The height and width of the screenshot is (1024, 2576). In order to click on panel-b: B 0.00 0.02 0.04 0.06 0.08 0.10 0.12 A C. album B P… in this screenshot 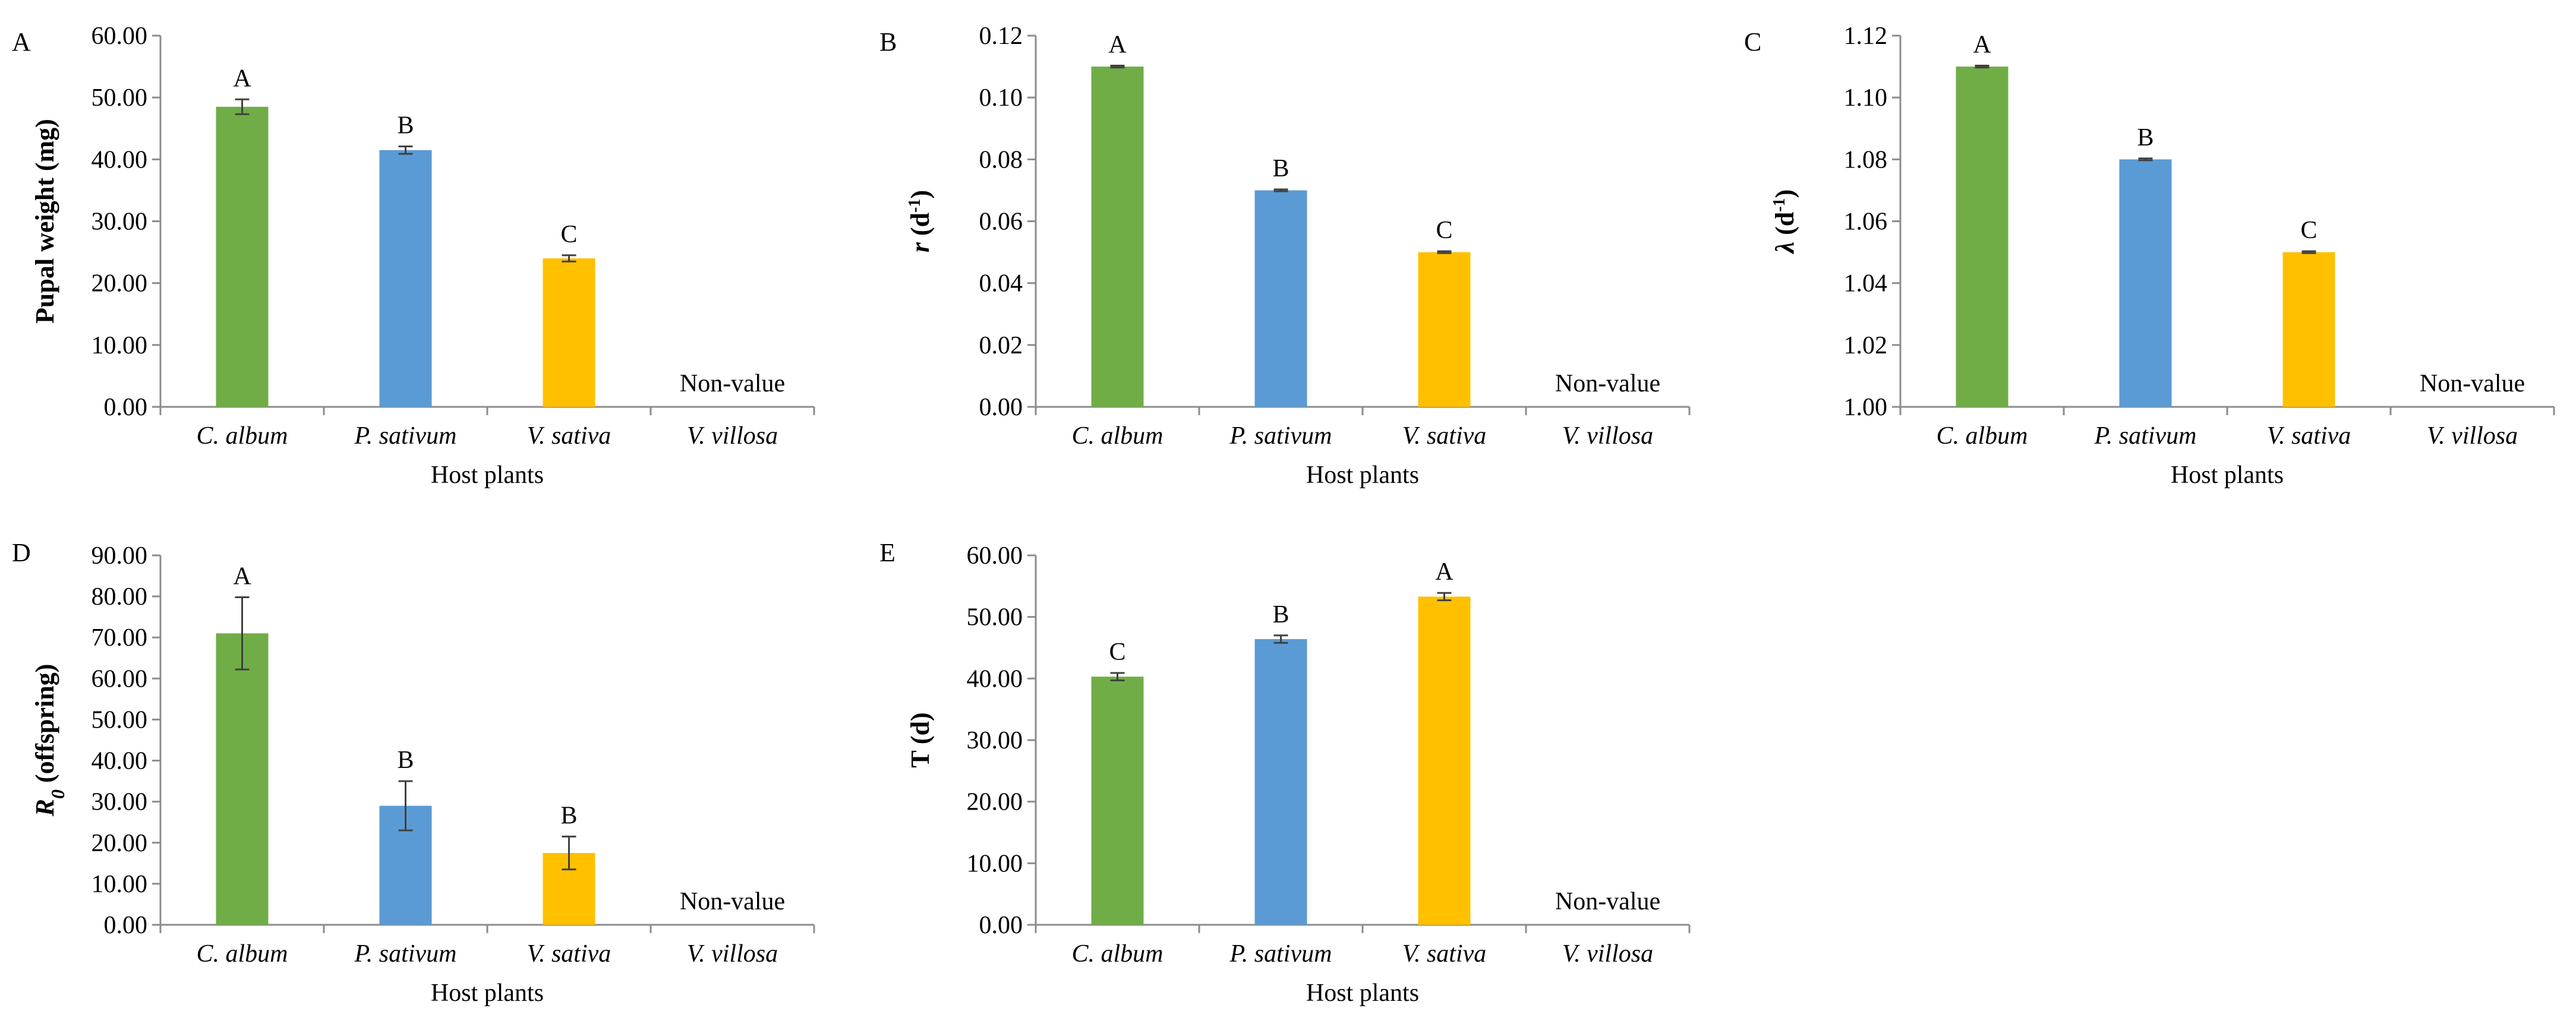, I will do `click(1285, 256)`.